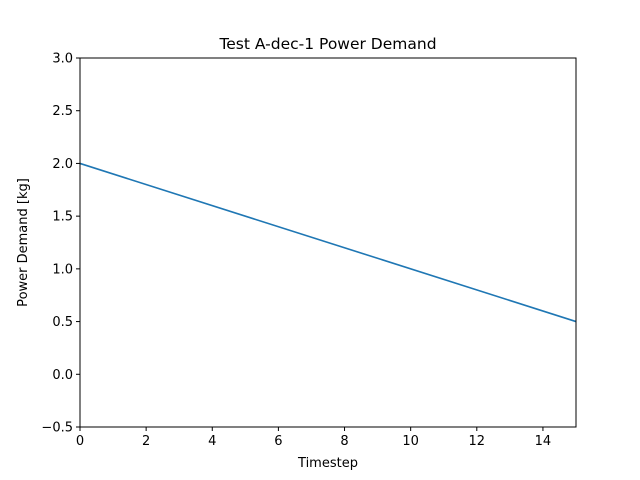 The height and width of the screenshot is (480, 640). I want to click on y-tick-label: 2.0, so click(62, 164).